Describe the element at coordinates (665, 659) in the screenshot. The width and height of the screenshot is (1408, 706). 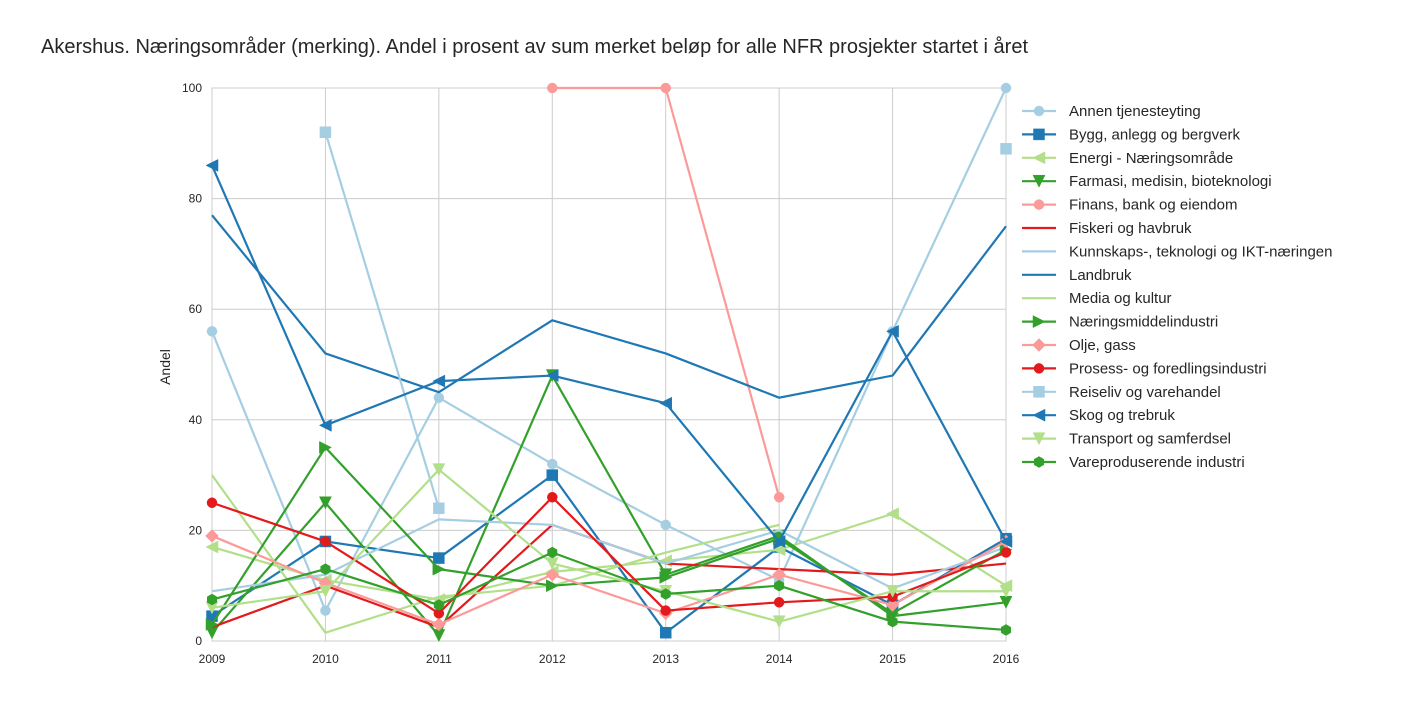
I see `x-tick-label: 2013` at that location.